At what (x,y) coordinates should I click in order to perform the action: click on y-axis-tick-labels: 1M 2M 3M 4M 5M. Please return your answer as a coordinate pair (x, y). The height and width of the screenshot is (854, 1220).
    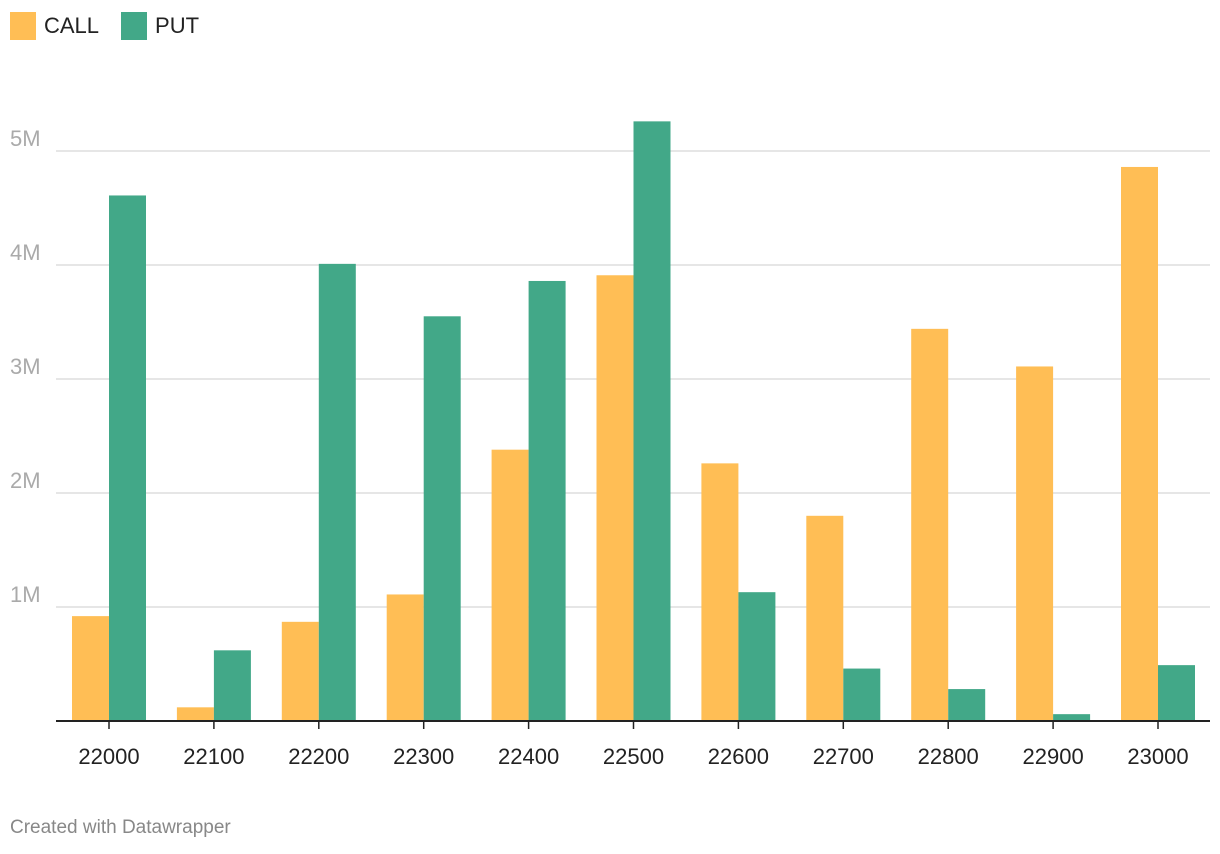
    Looking at the image, I should click on (25, 366).